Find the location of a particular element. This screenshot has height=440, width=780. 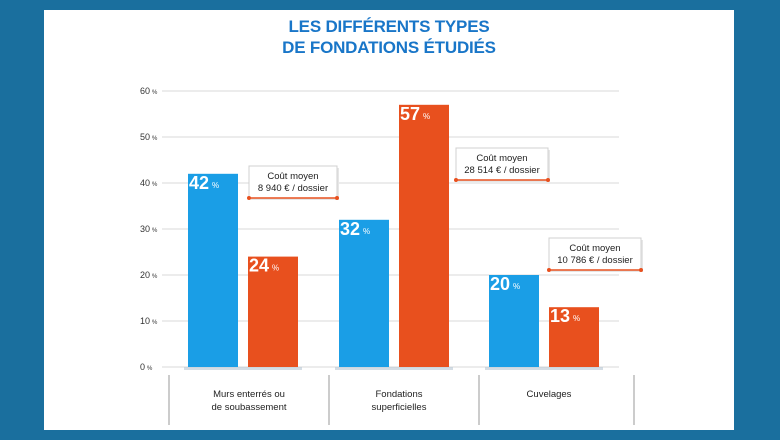

category-label-line: de soubassement is located at coordinates (249, 407).